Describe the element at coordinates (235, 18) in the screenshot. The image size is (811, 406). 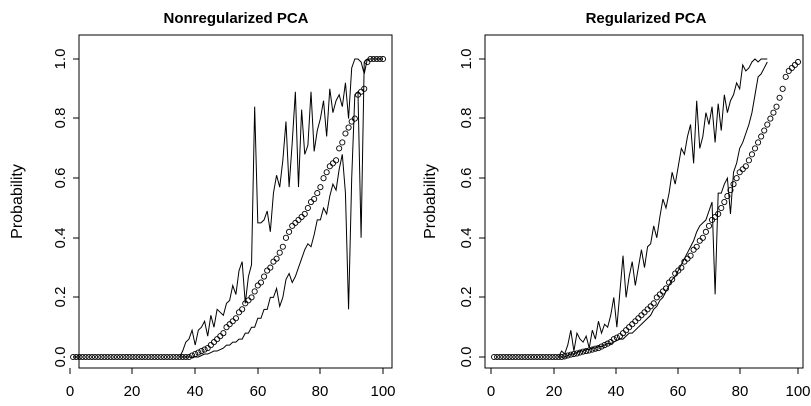
I see `chart-title: Nonregularized PCA` at that location.